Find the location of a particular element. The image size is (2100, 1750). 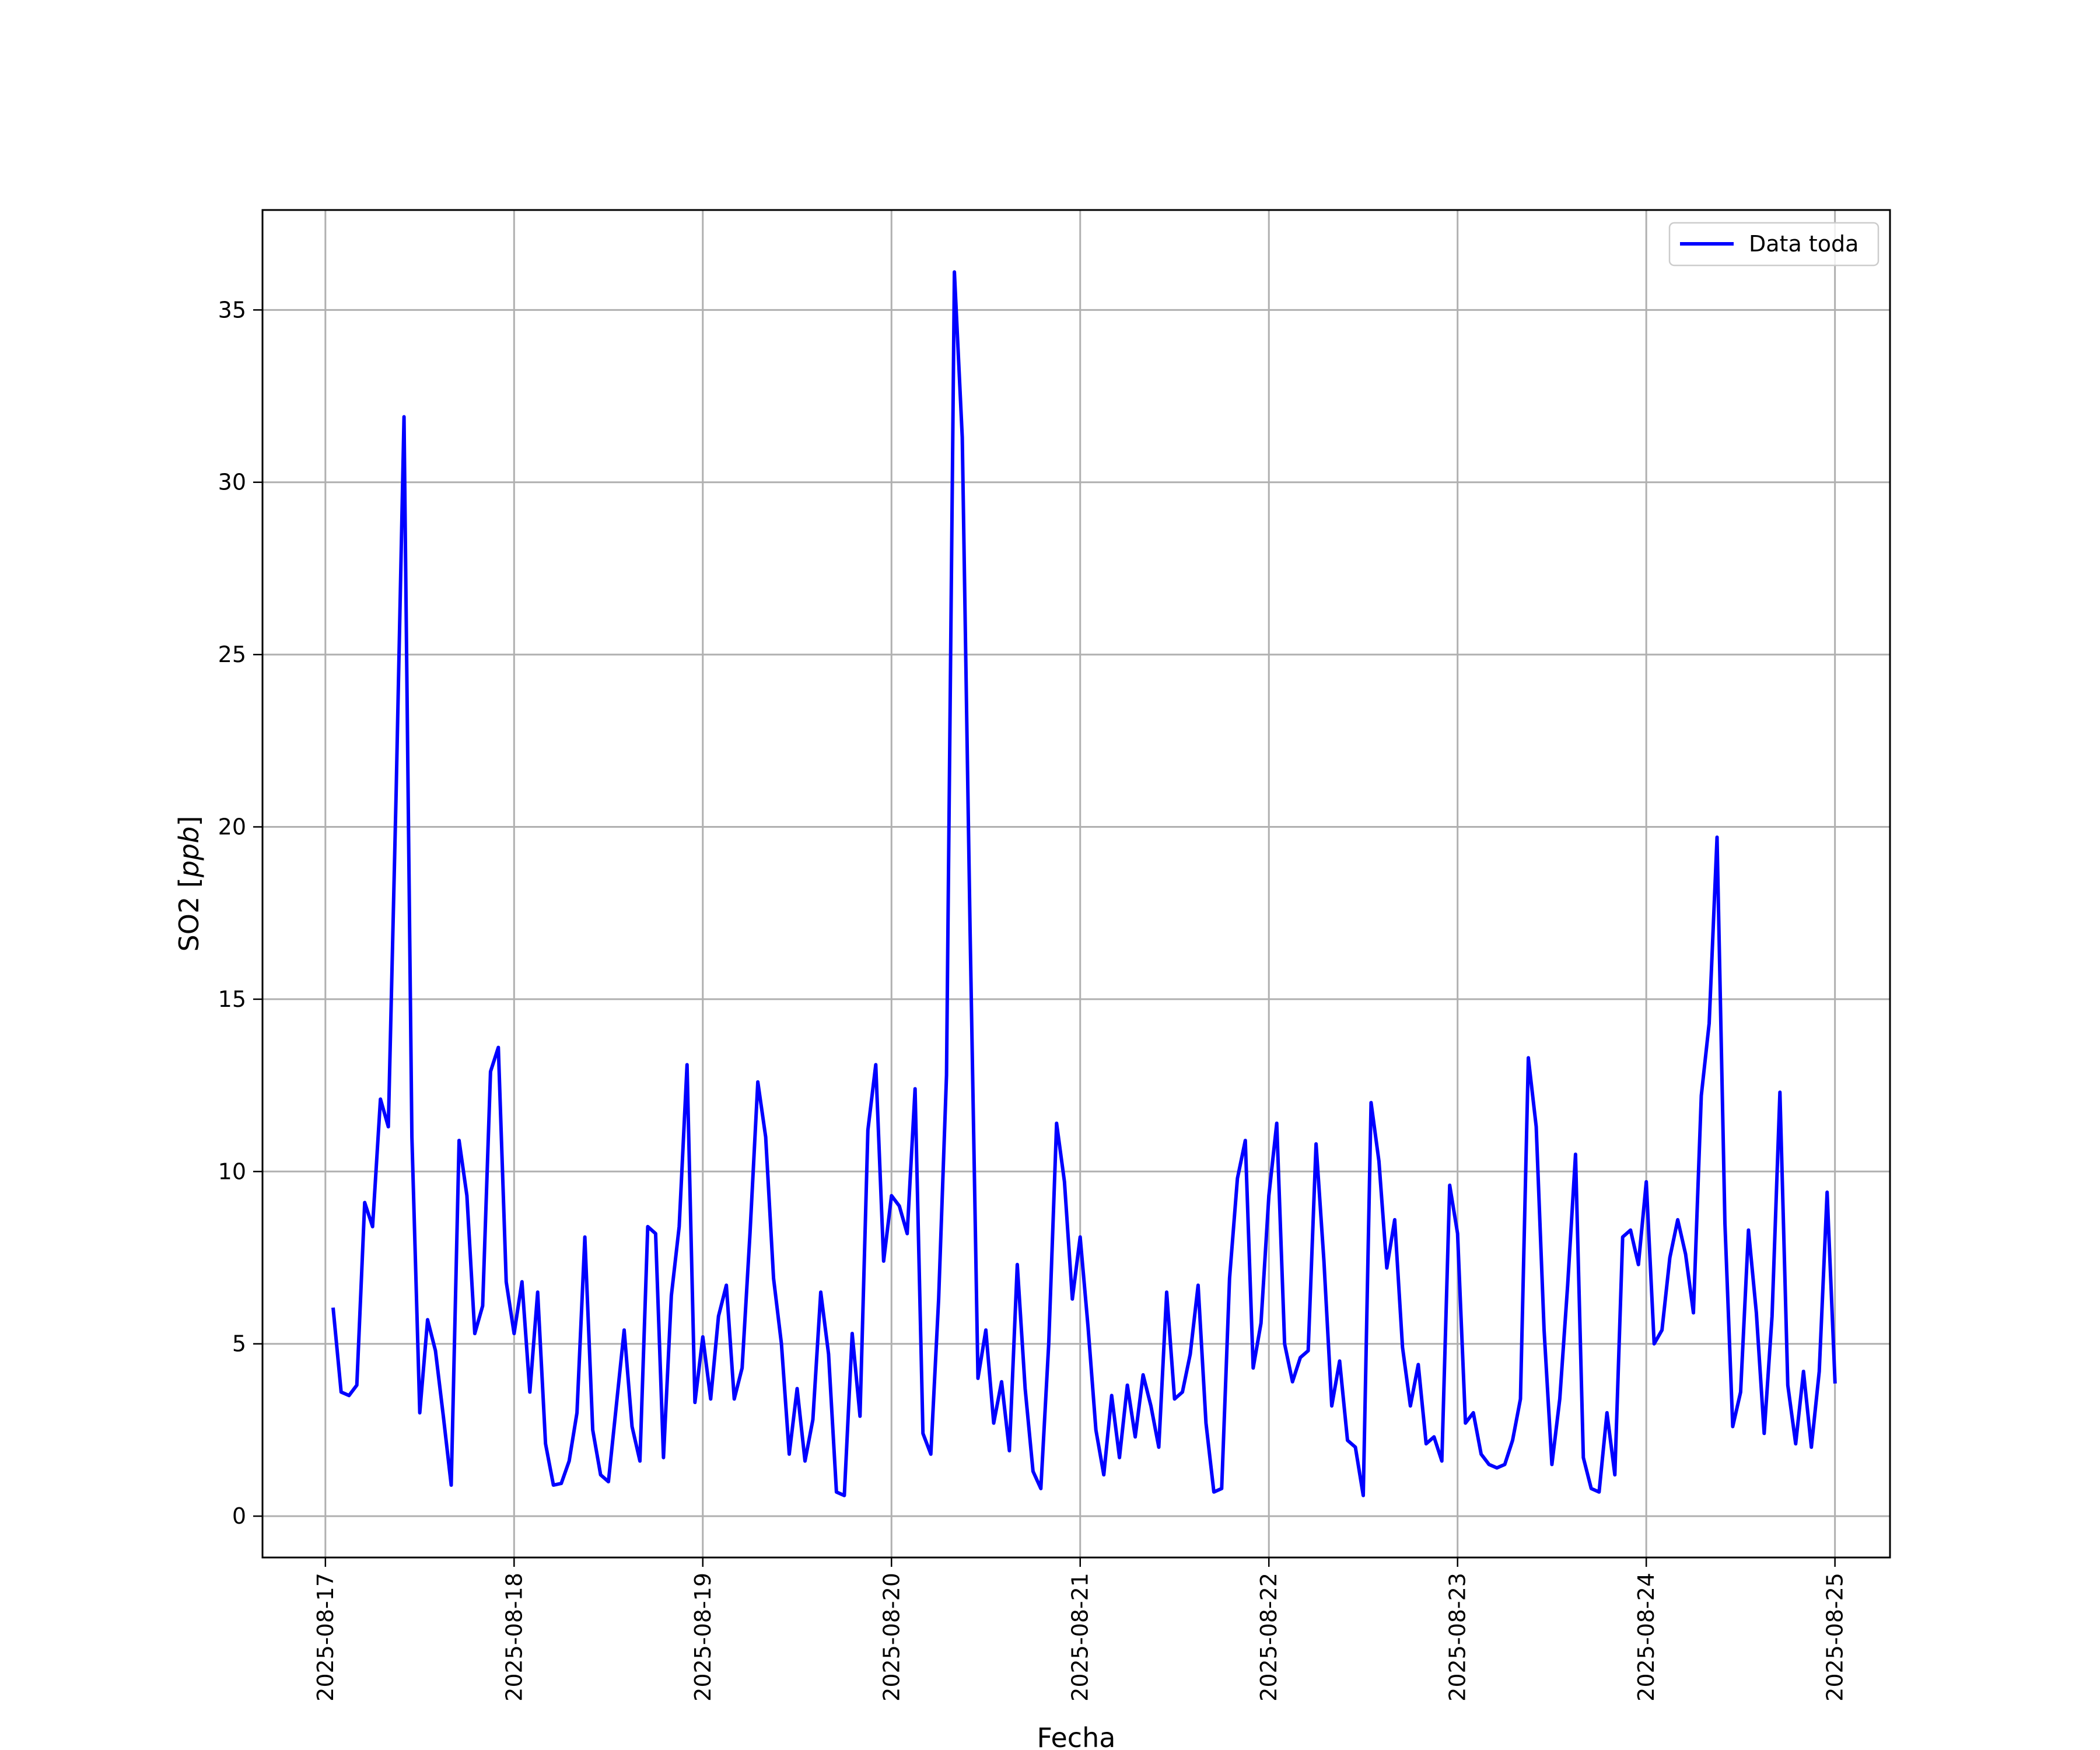

y-axis-title-close: ] is located at coordinates (189, 821).